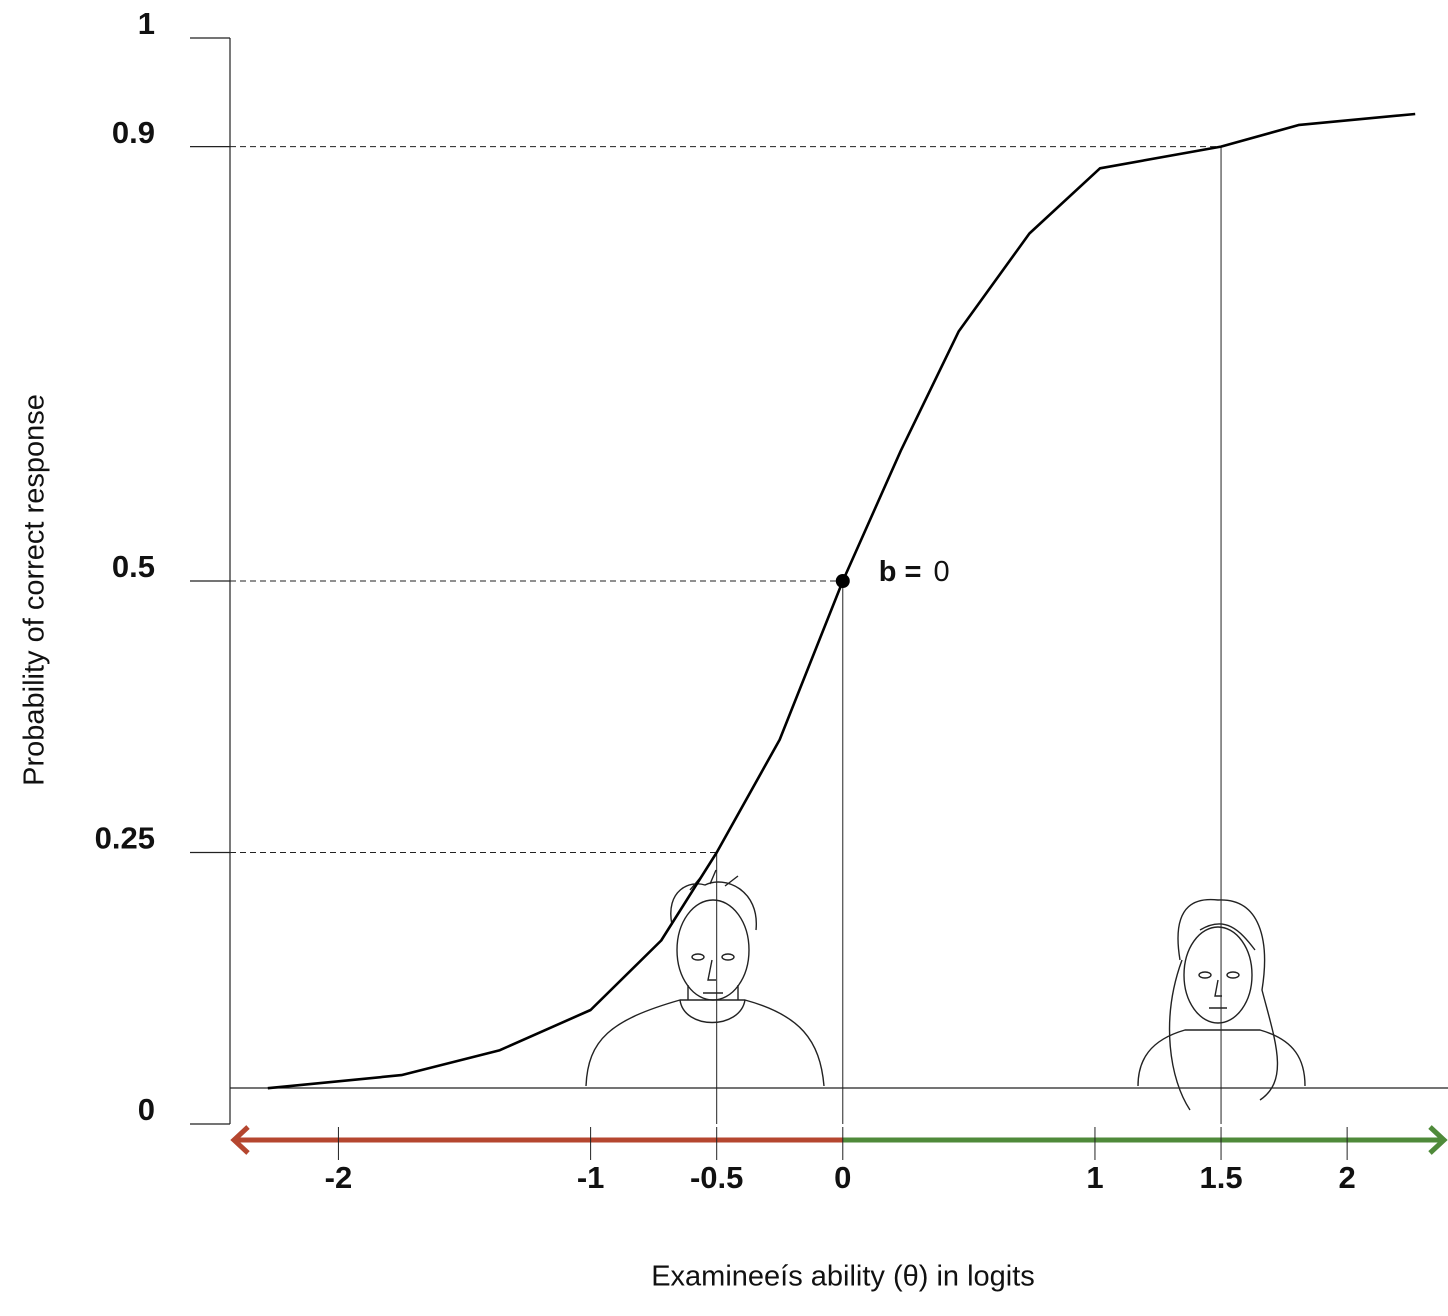 Image resolution: width=1448 pixels, height=1316 pixels. I want to click on y-tick-label: 0.9, so click(133, 132).